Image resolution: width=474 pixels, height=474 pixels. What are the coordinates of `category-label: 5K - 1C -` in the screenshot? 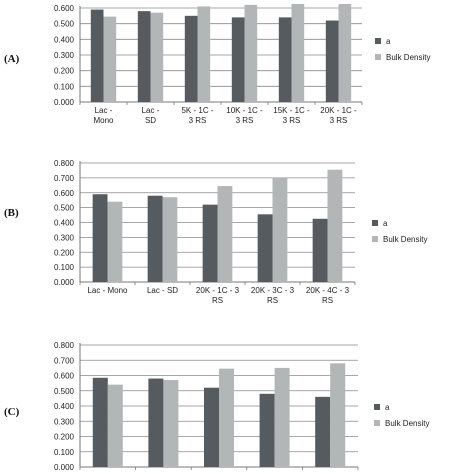 It's located at (197, 110).